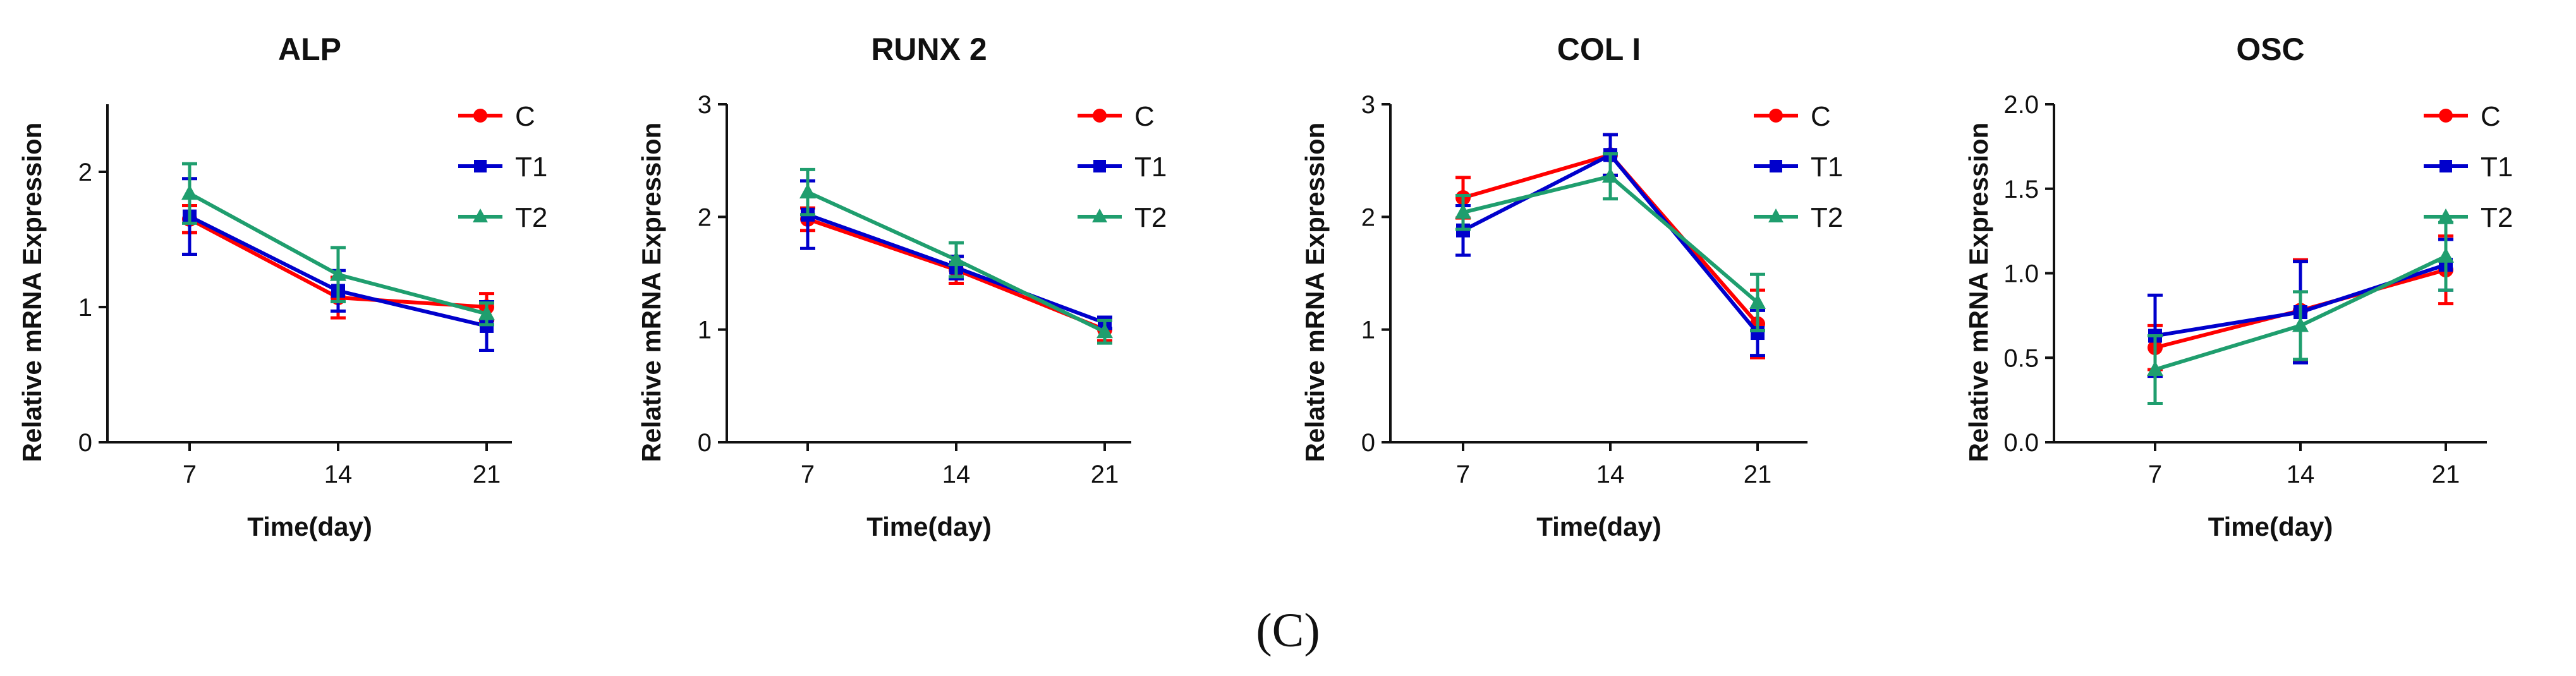 The height and width of the screenshot is (676, 2576). I want to click on chart-title: ALP, so click(309, 50).